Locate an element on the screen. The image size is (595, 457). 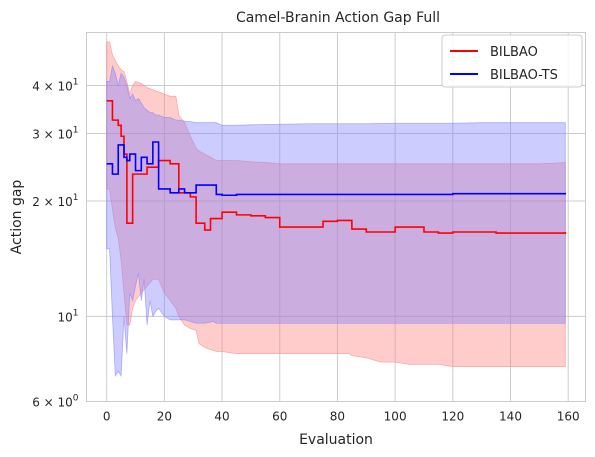
x-tick-label: 60 is located at coordinates (279, 417).